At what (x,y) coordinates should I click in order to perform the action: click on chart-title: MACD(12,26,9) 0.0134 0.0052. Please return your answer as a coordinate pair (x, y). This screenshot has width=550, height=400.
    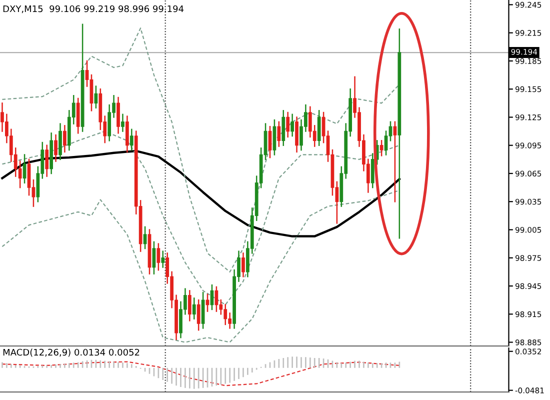
    Looking at the image, I should click on (71, 352).